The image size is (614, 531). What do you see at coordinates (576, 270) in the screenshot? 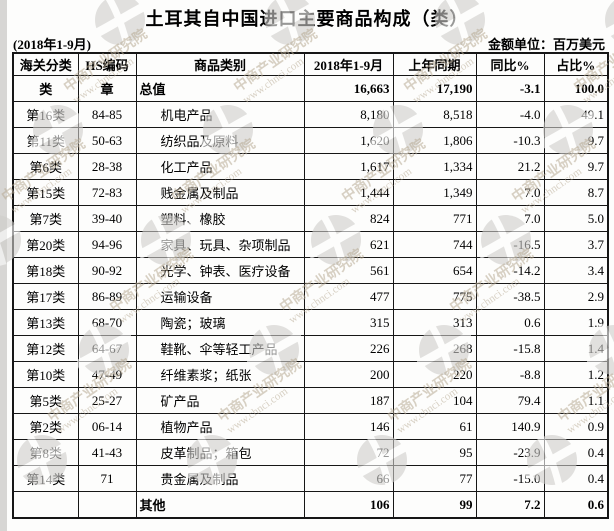
I see `cell-share-percent: 3.4` at bounding box center [576, 270].